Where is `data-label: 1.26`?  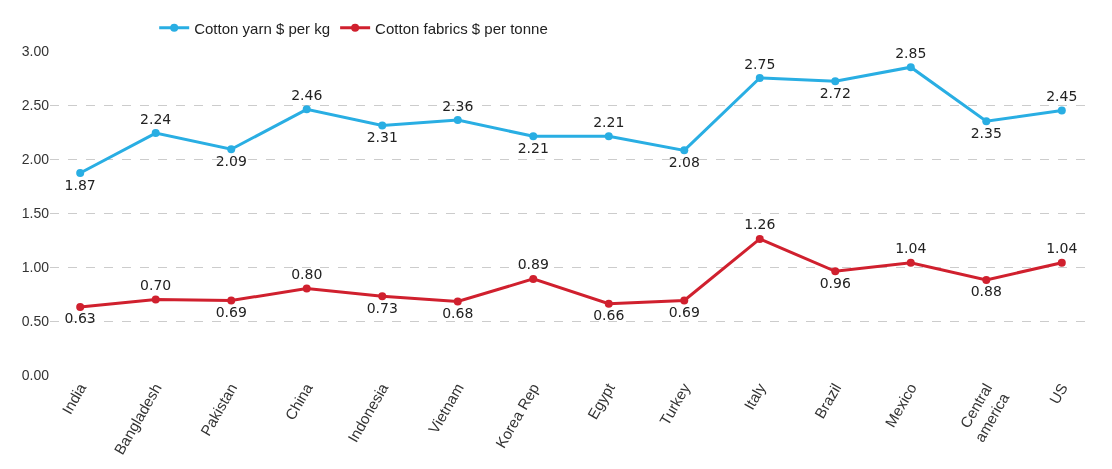 data-label: 1.26 is located at coordinates (760, 224).